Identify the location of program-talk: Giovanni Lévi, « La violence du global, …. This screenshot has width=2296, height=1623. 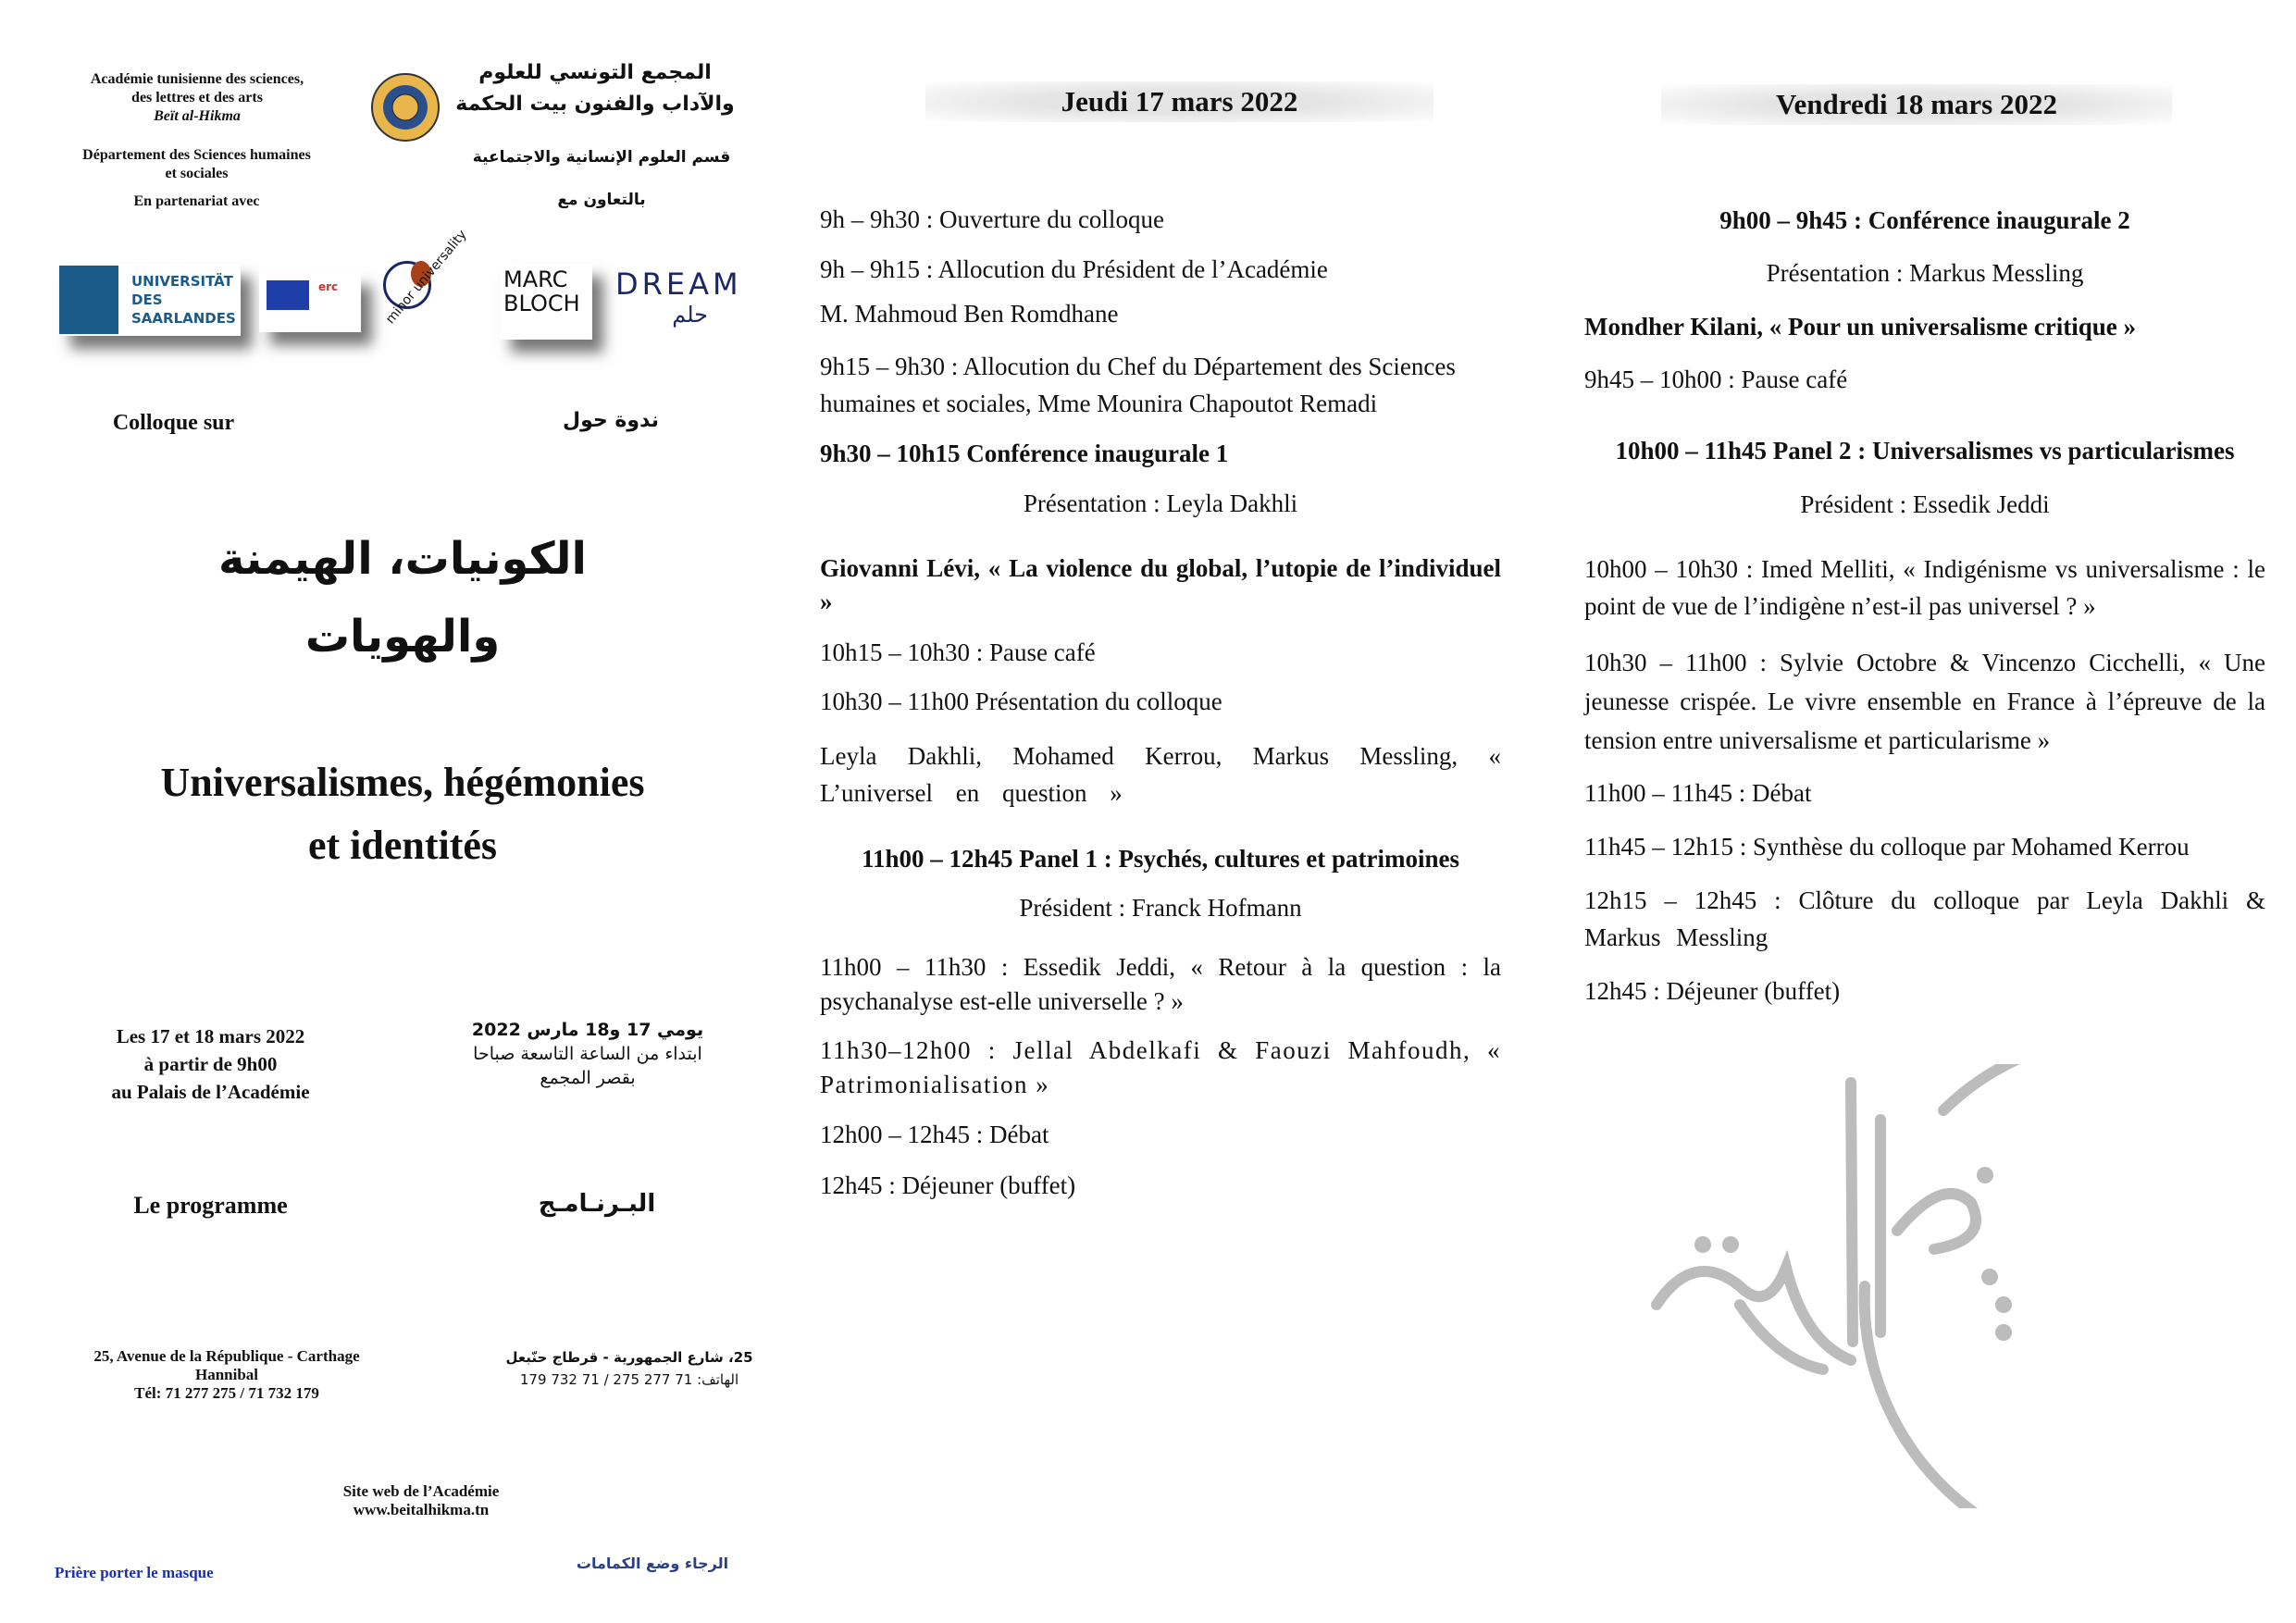
(1160, 584).